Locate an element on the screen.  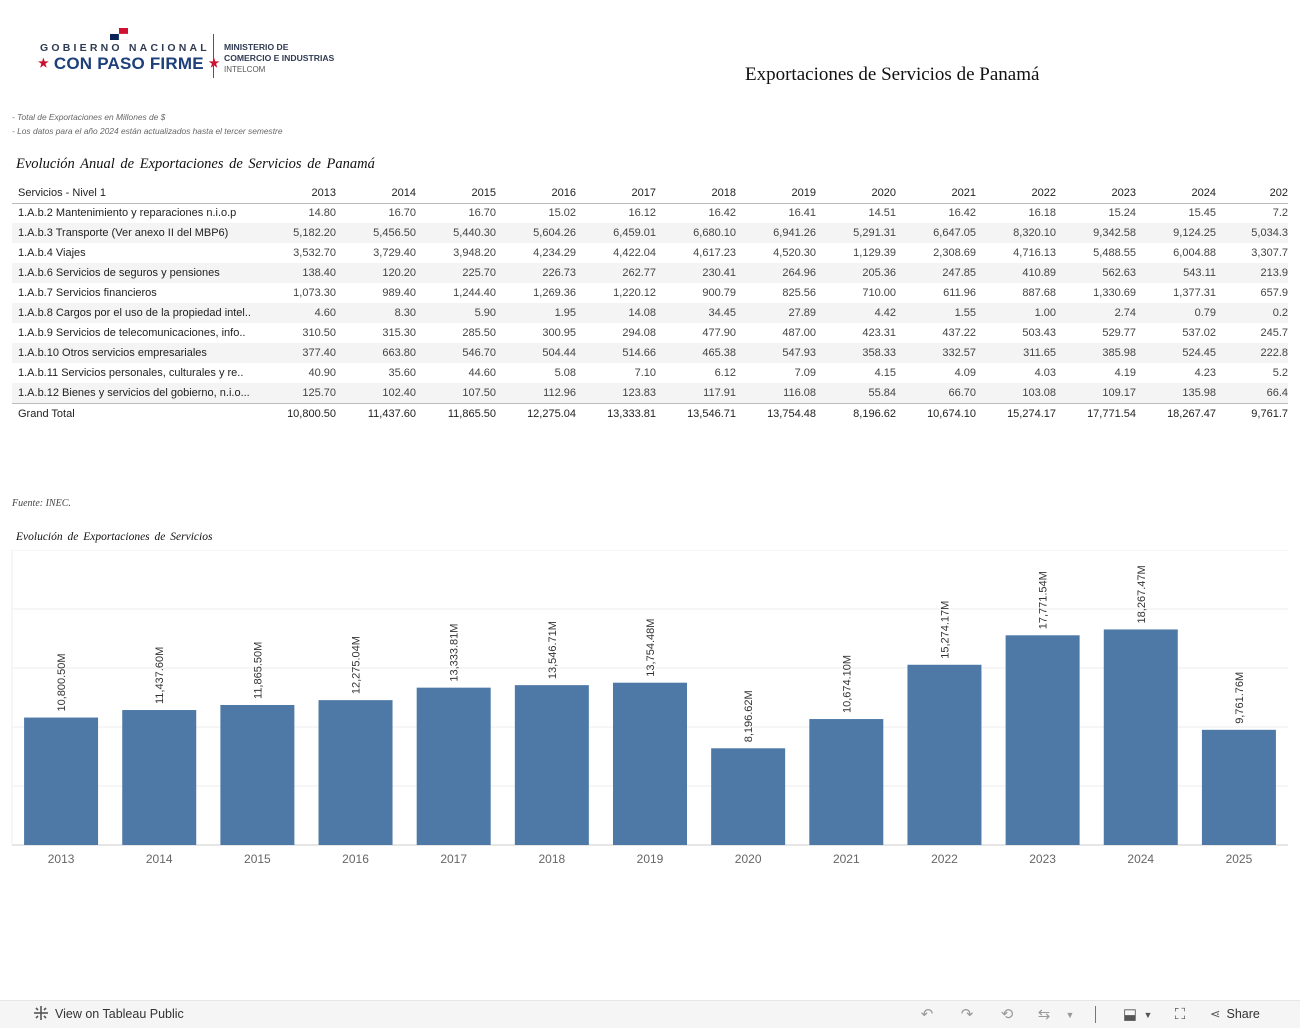
table-cell: 1,129.39 is located at coordinates (874, 253).